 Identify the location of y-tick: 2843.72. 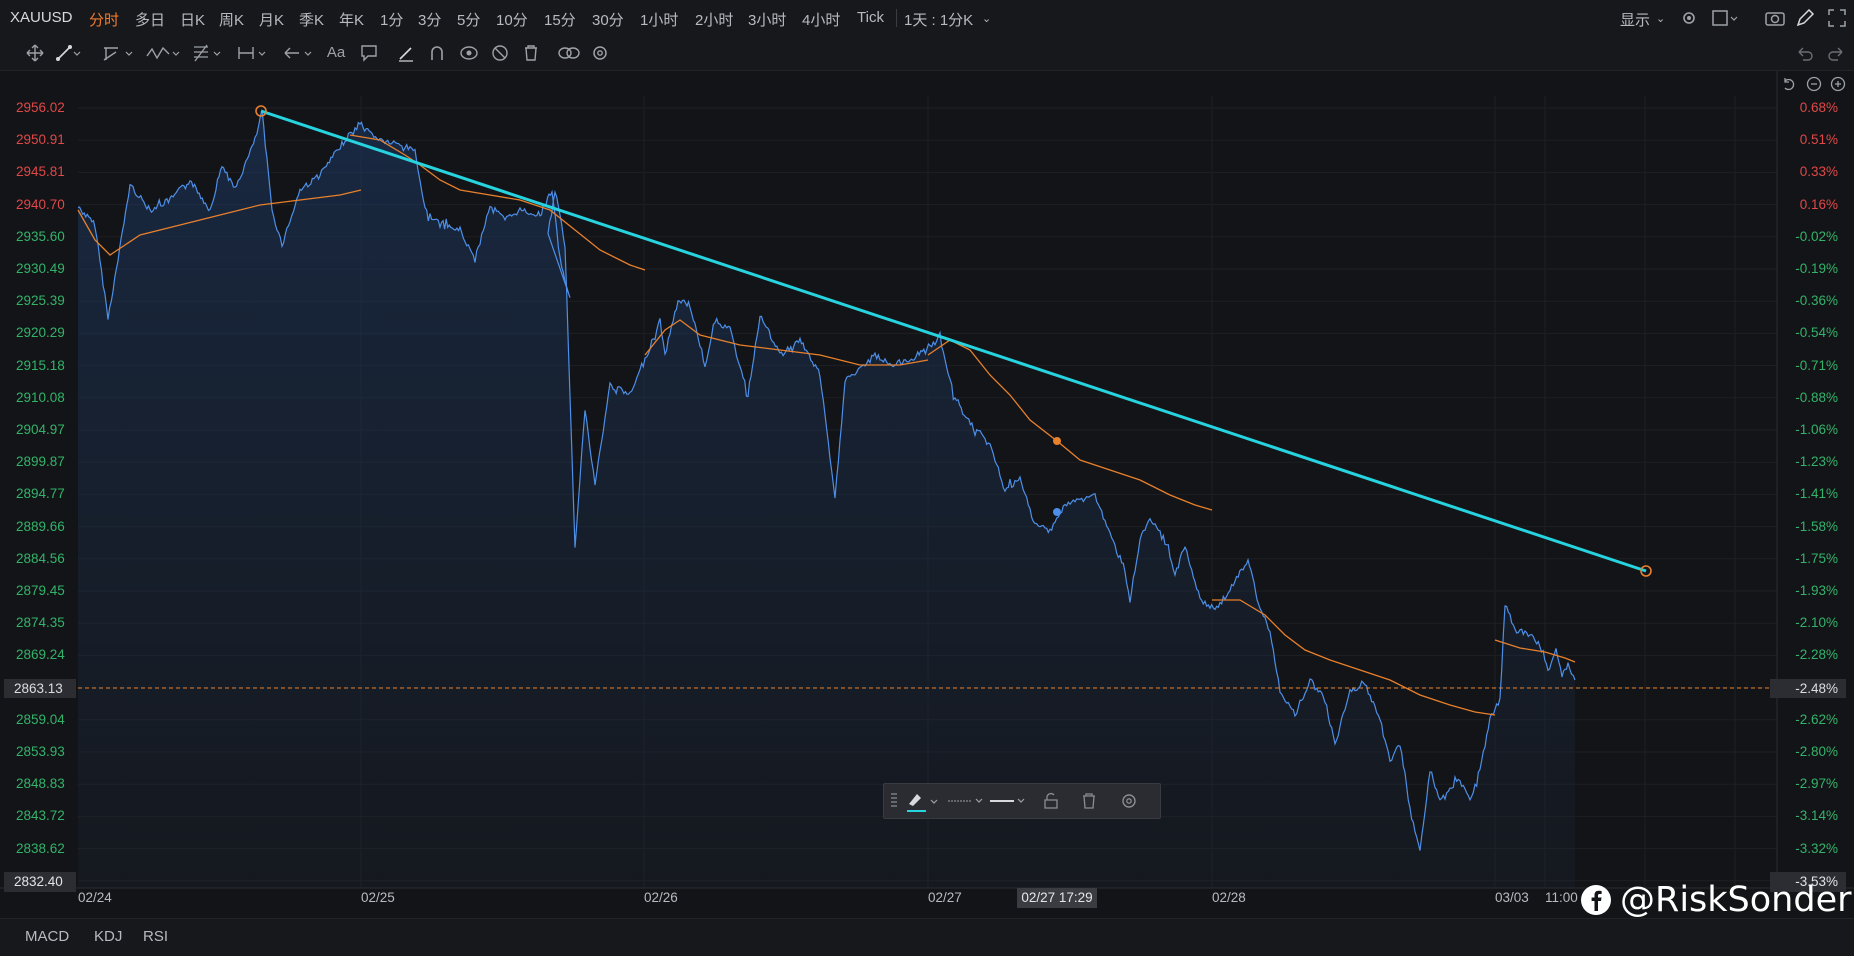
(40, 816).